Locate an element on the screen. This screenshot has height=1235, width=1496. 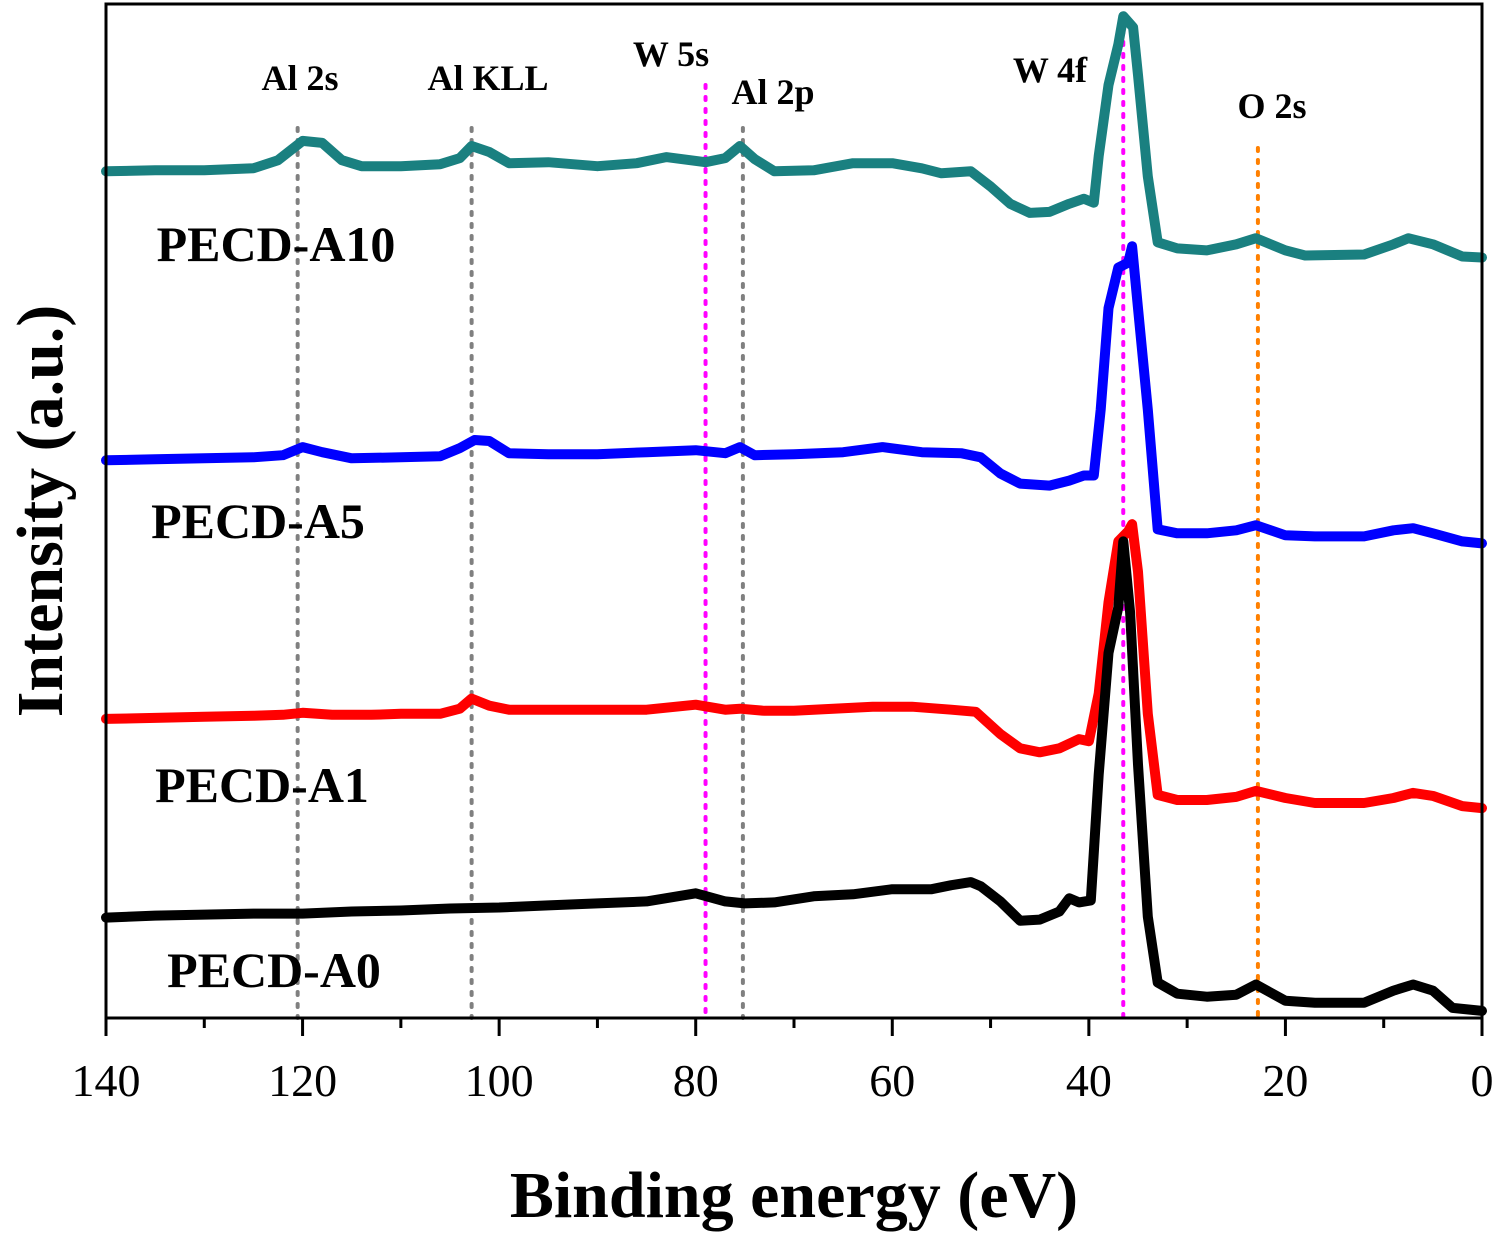
series-label-2: PECD-A1 is located at coordinates (262, 785).